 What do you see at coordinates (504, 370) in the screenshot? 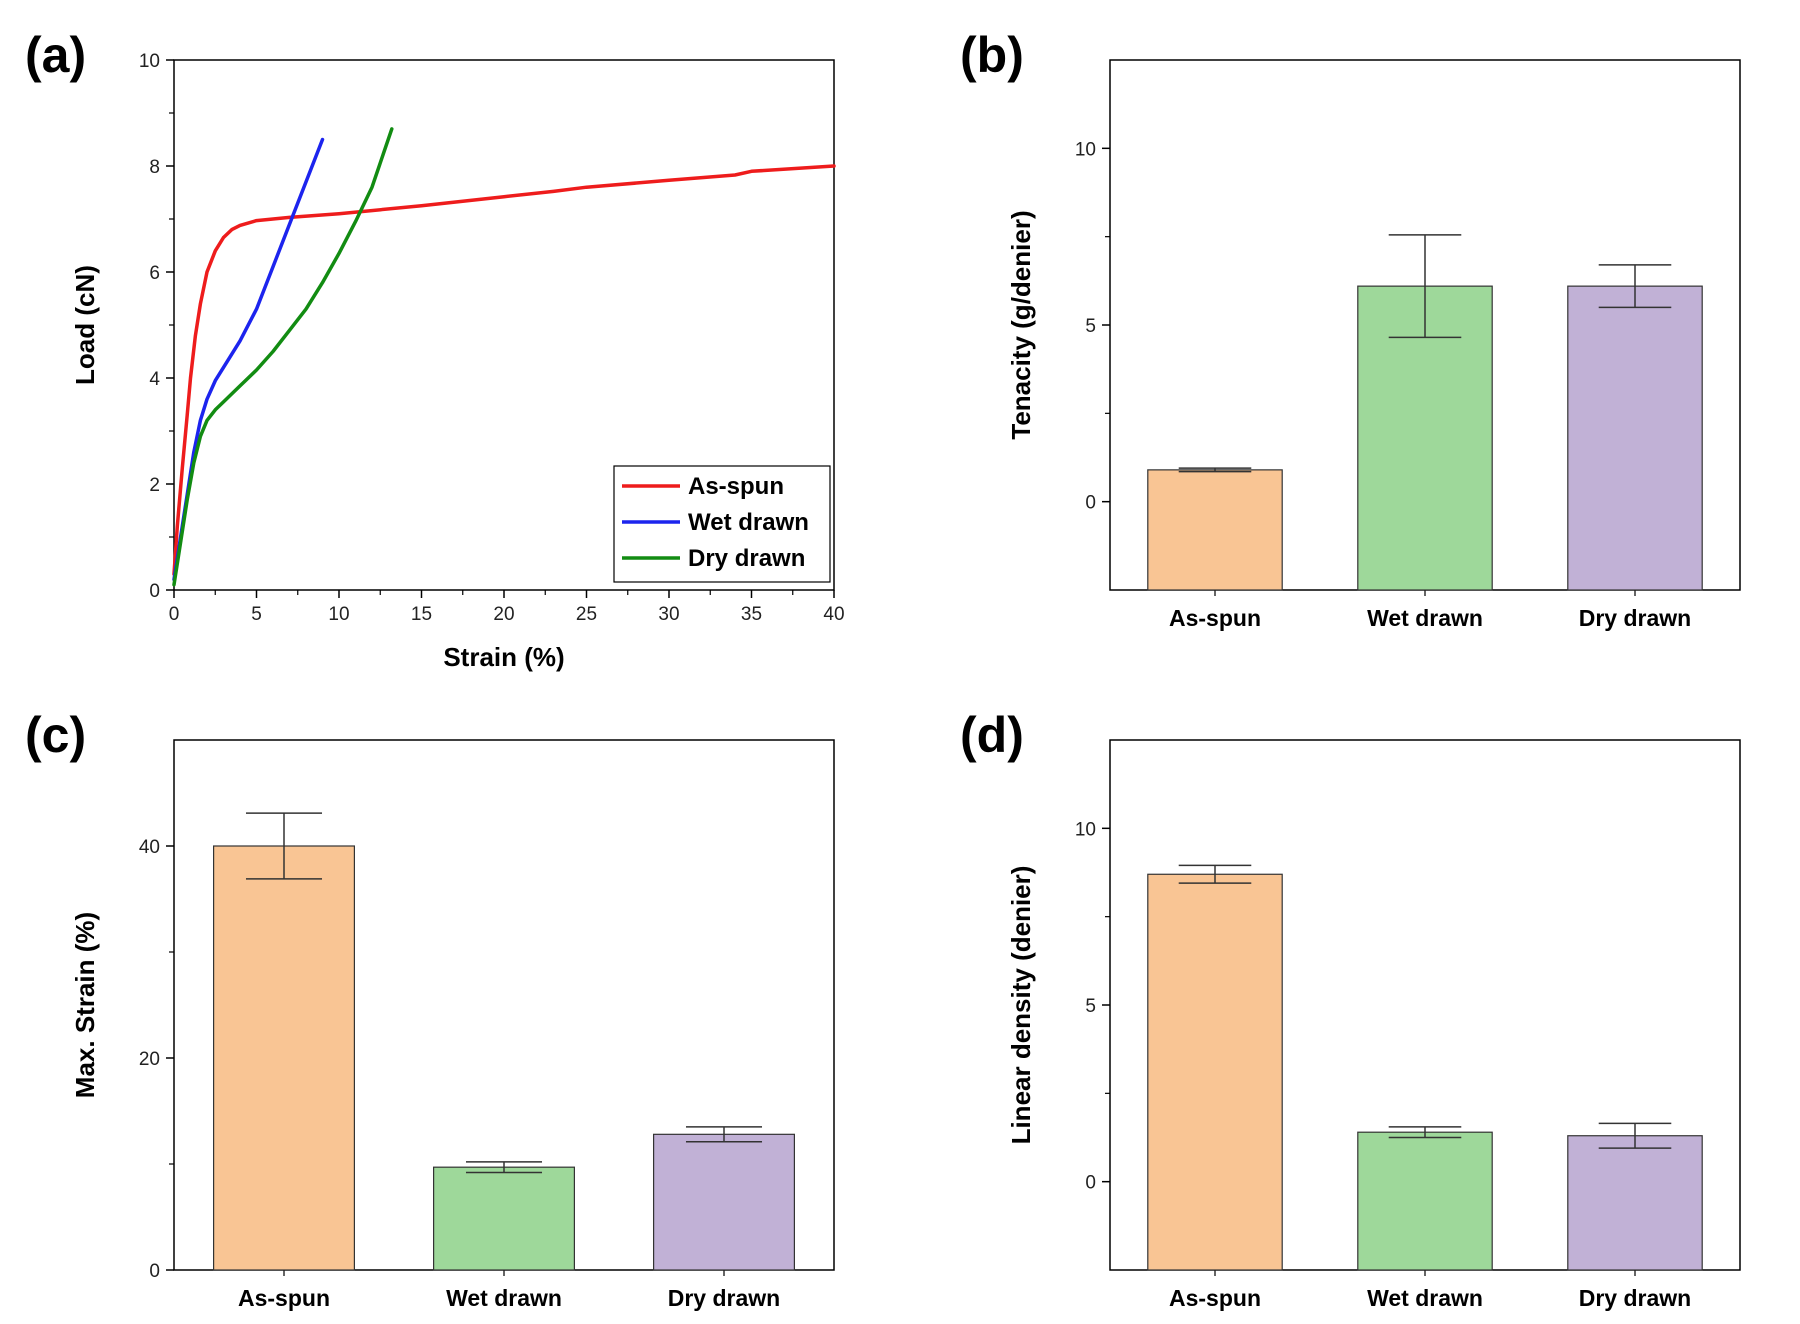
I see `series-line-as-spun` at bounding box center [504, 370].